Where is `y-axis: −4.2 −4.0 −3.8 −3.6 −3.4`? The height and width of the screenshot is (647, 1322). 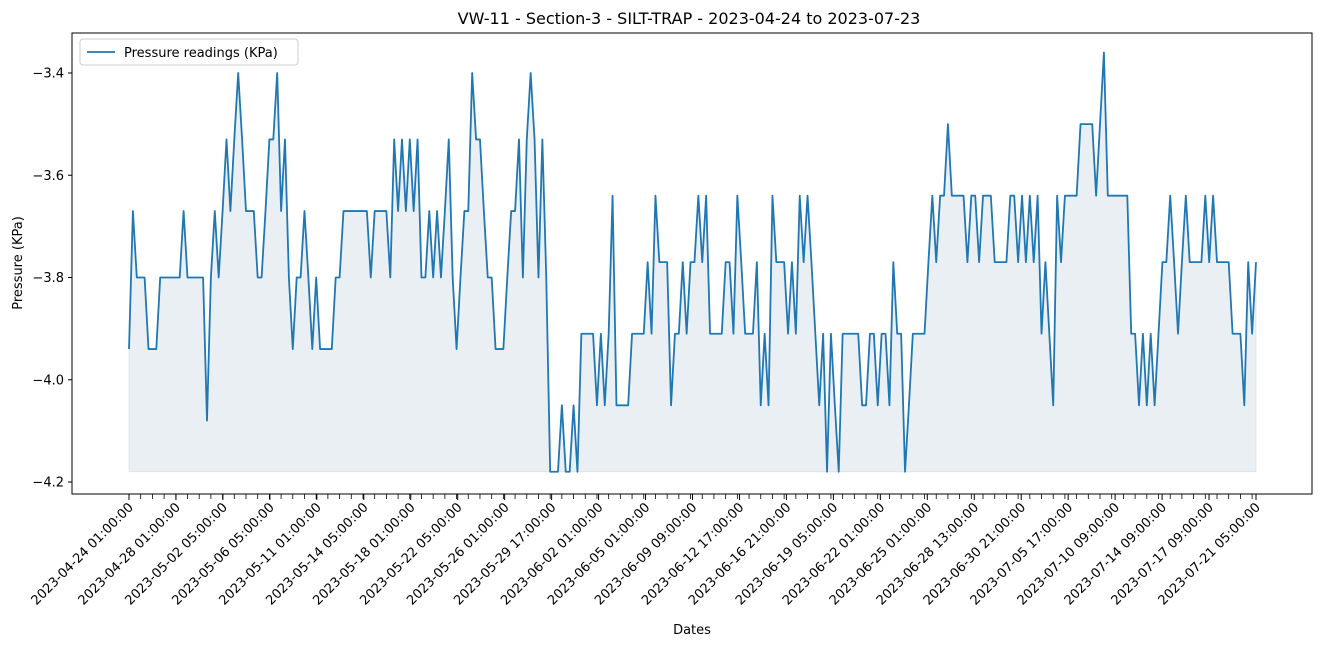
y-axis: −4.2 −4.0 −3.8 −3.6 −3.4 is located at coordinates (52, 279).